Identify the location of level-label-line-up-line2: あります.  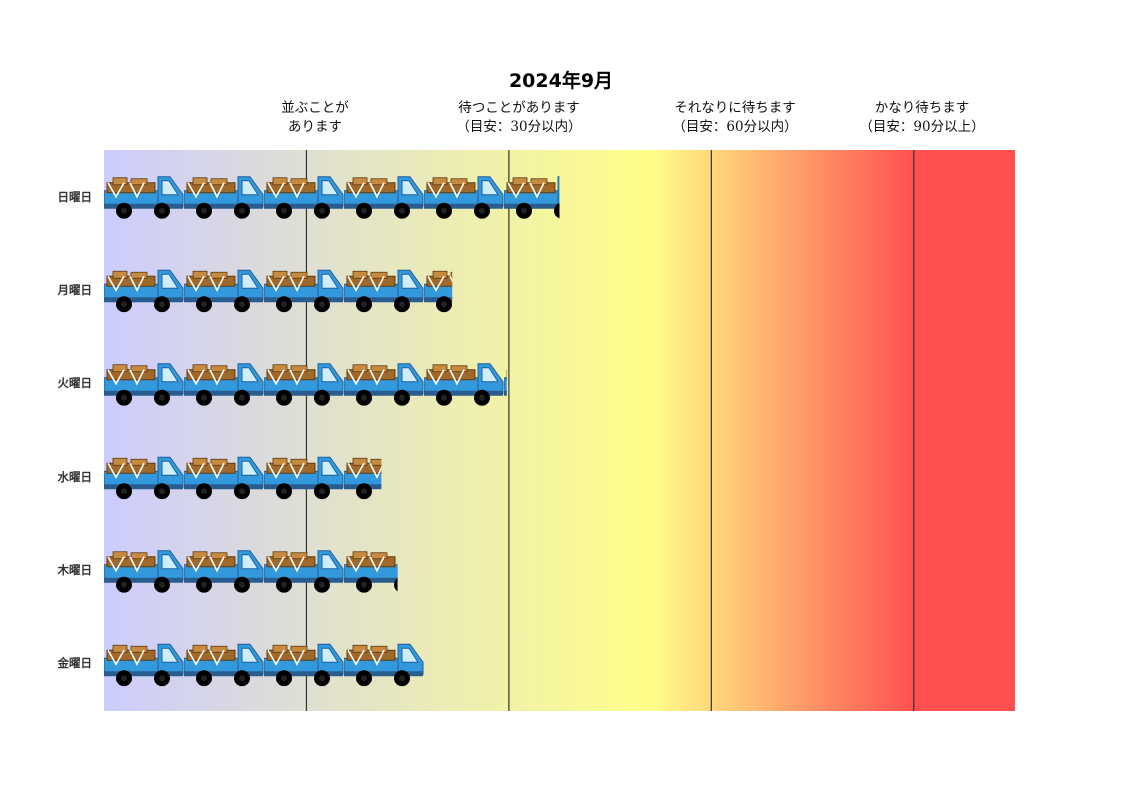
(315, 127).